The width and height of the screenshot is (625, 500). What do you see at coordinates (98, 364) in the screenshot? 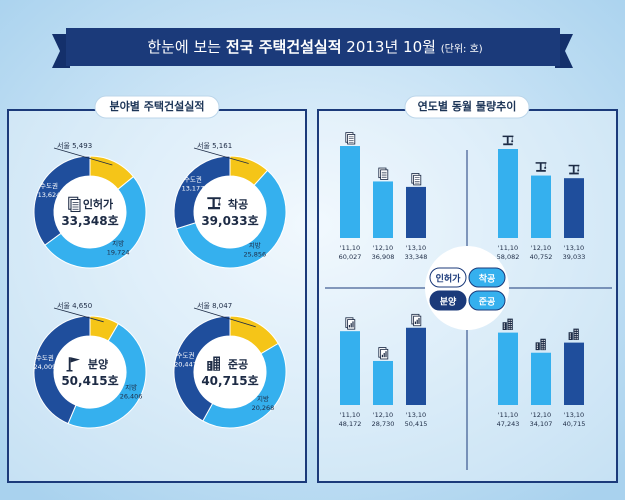
I see `donut-category-label: 분양` at bounding box center [98, 364].